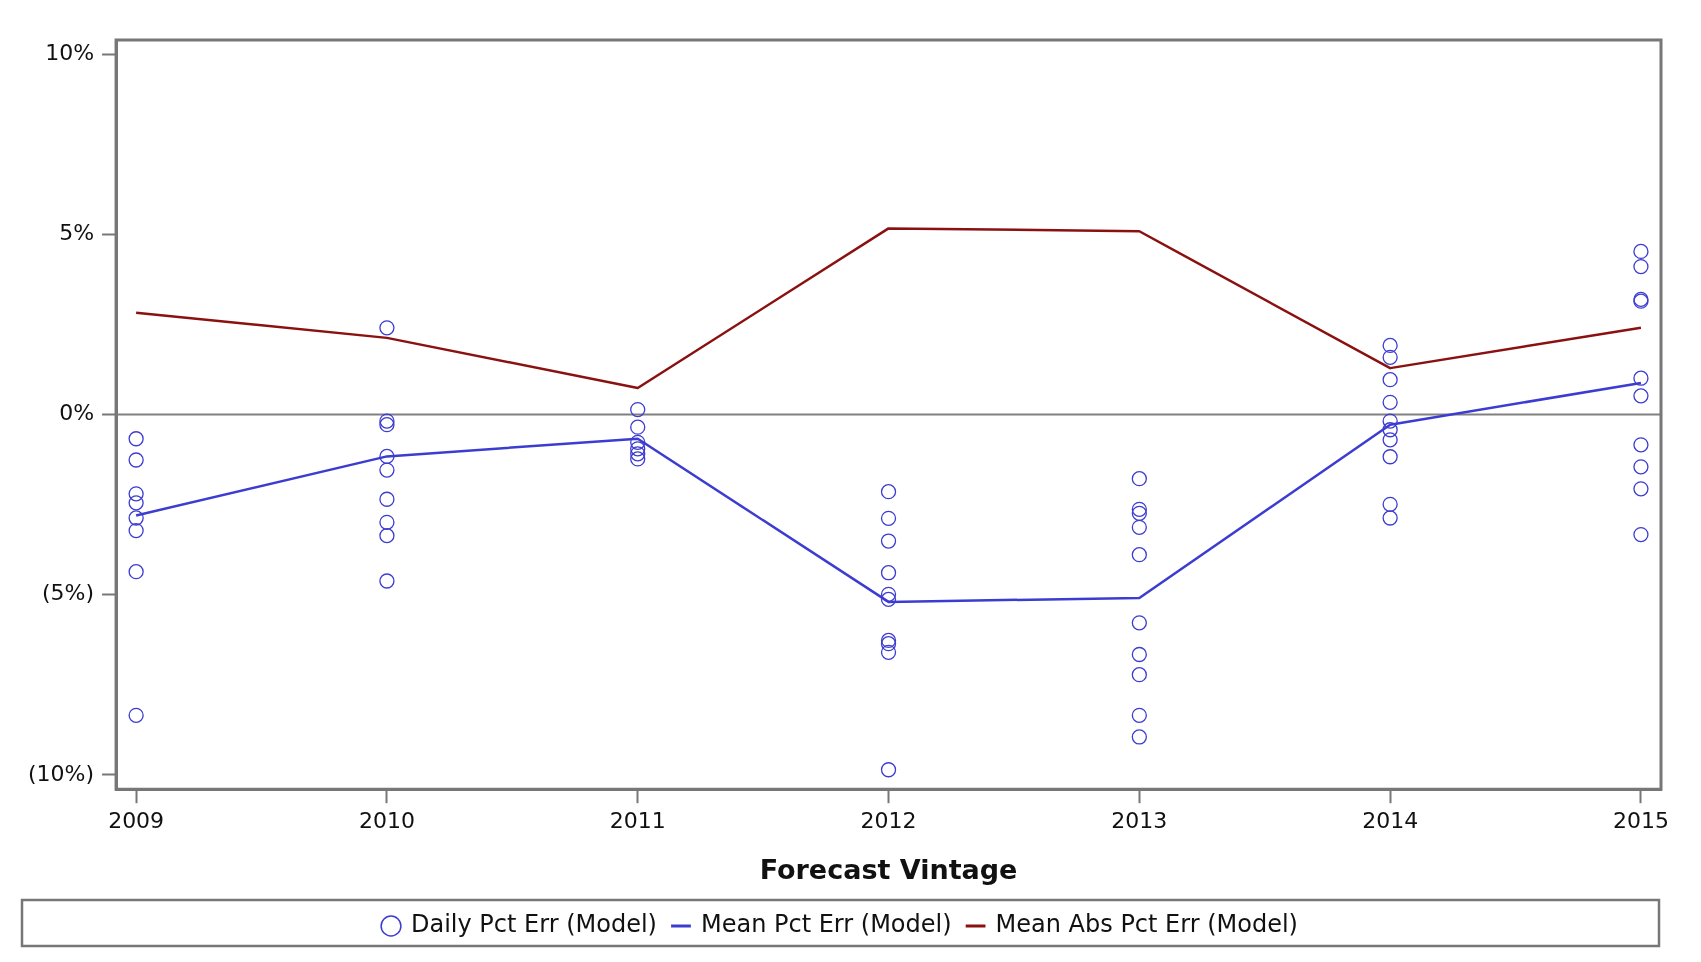  Describe the element at coordinates (1146, 924) in the screenshot. I see `legend-label: Mean Abs Pct Err (Model)` at that location.